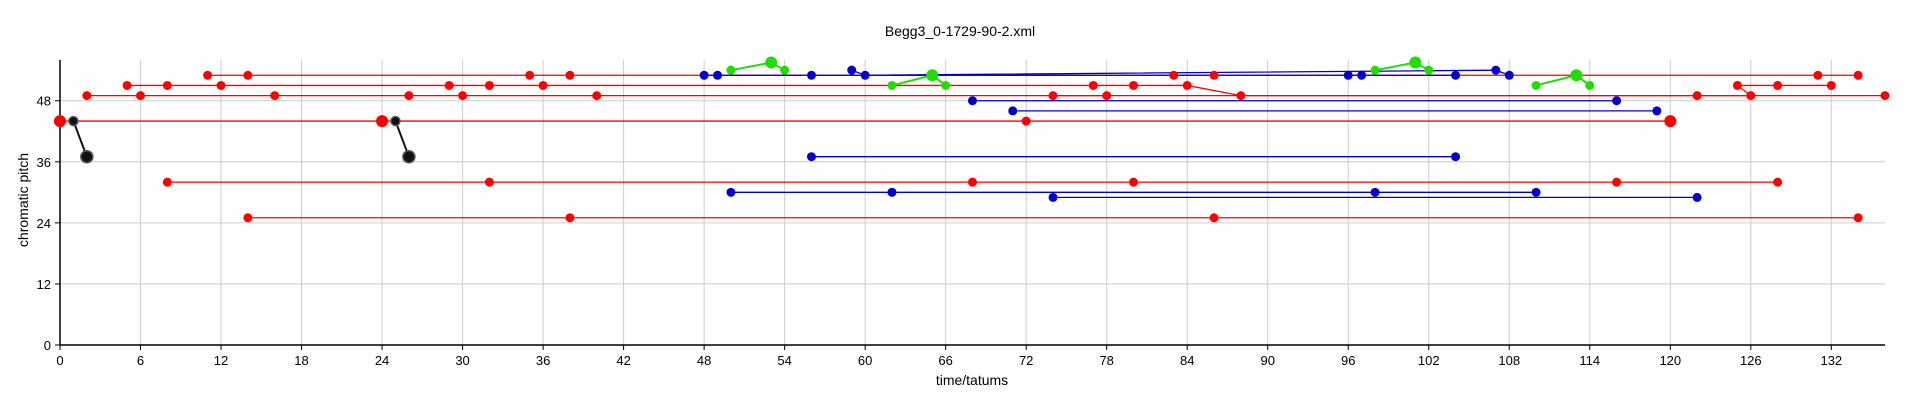 The height and width of the screenshot is (401, 1920). I want to click on y-tick-labels: 0 12 24 36 48, so click(44, 223).